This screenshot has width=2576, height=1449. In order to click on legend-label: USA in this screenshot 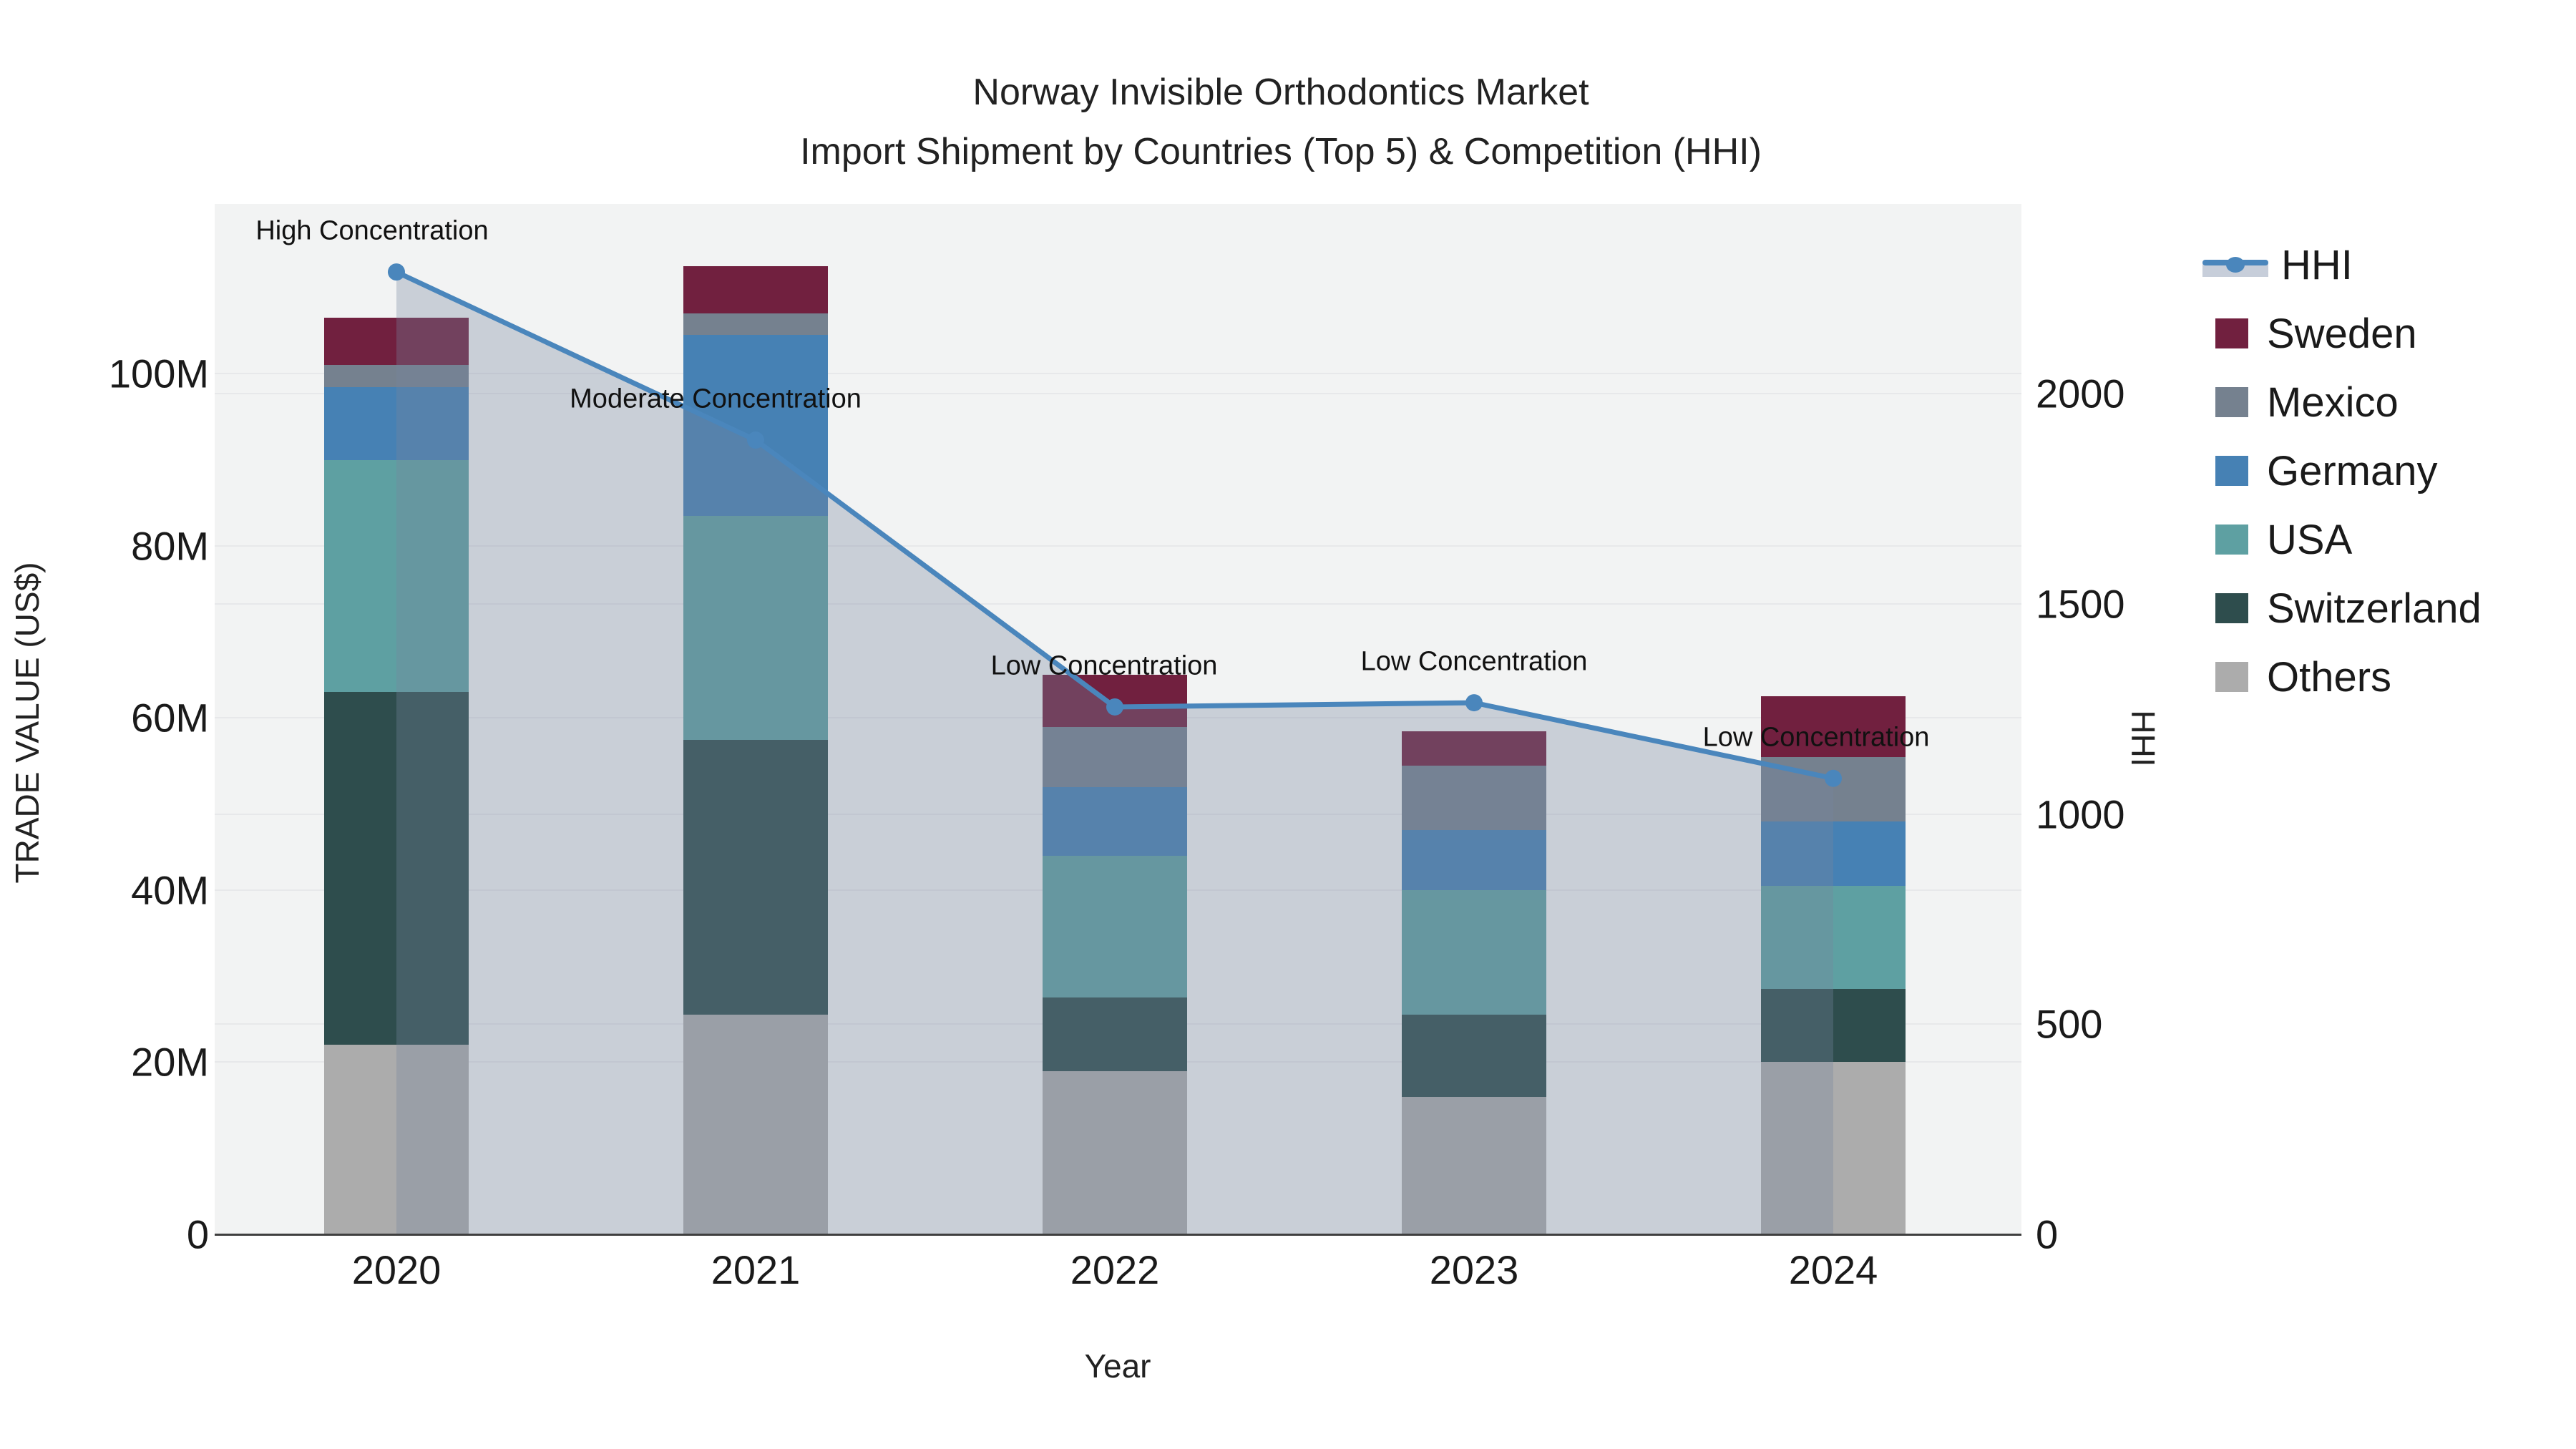, I will do `click(2310, 539)`.